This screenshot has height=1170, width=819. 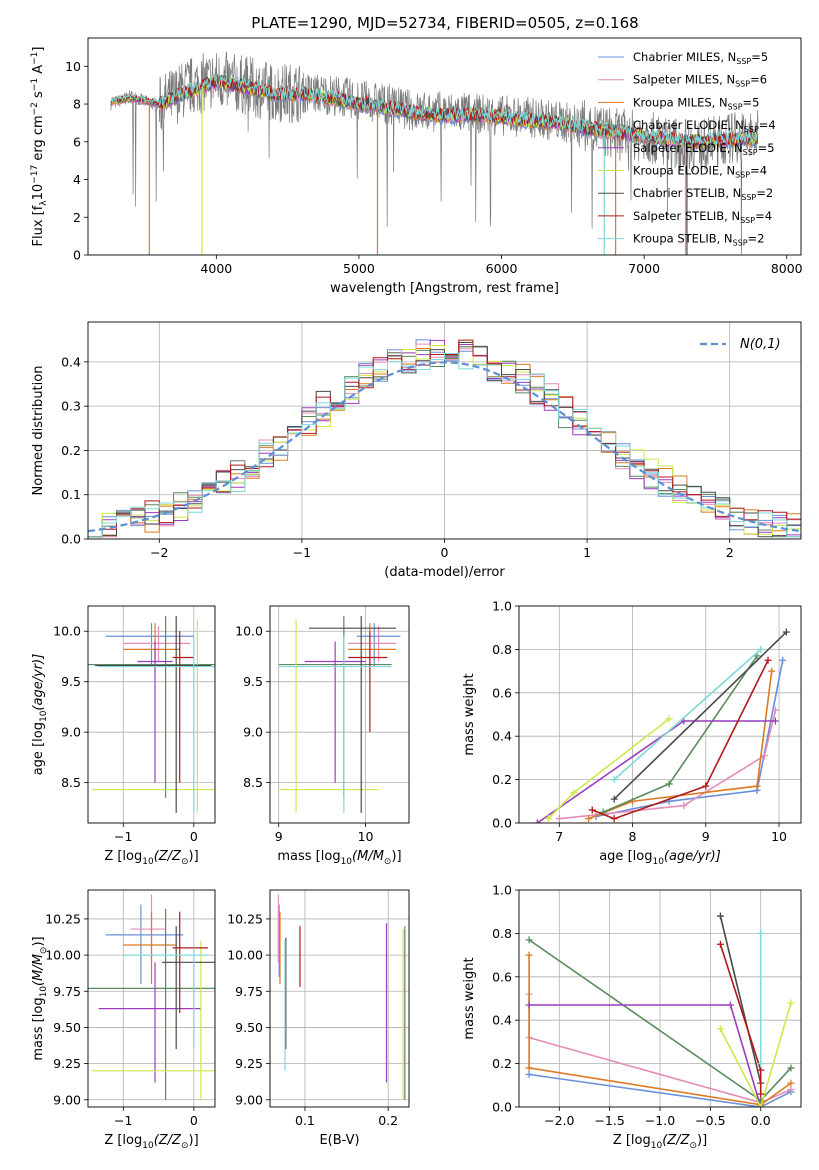 I want to click on mass_vs_EBV-xlabel: E(B-V), so click(x=339, y=1140).